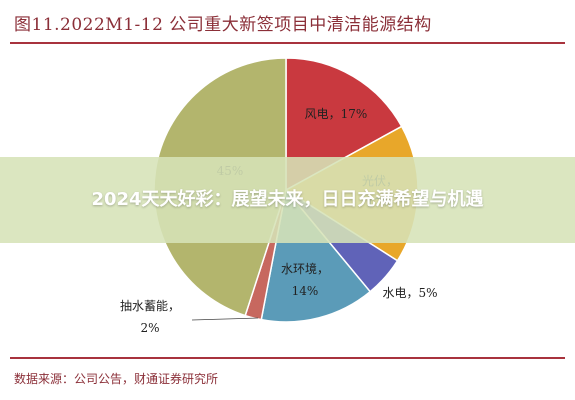  Describe the element at coordinates (116, 379) in the screenshot. I see `data-source: 数据来源：公司公告，财通证券研究所` at that location.